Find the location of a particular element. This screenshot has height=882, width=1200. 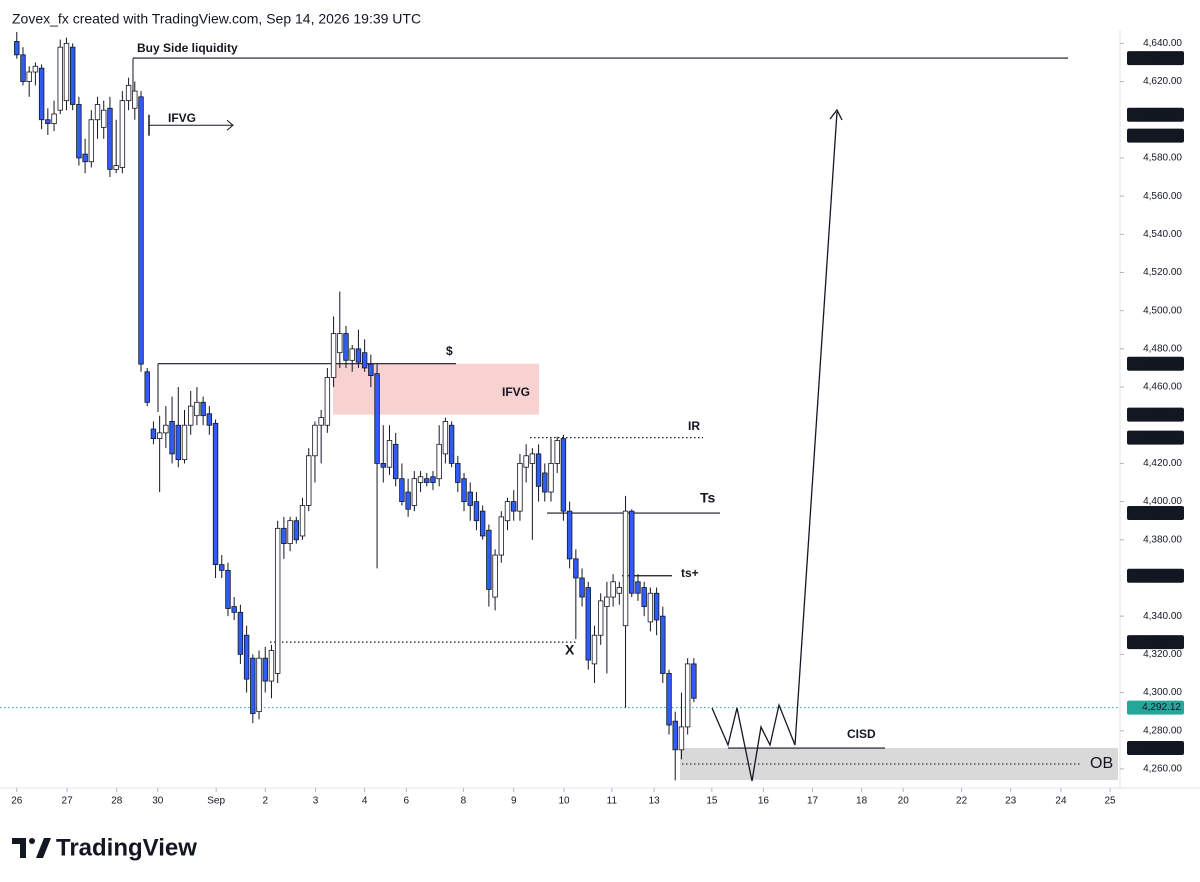

price-badge-label: 4,326.41 is located at coordinates (1161, 642).